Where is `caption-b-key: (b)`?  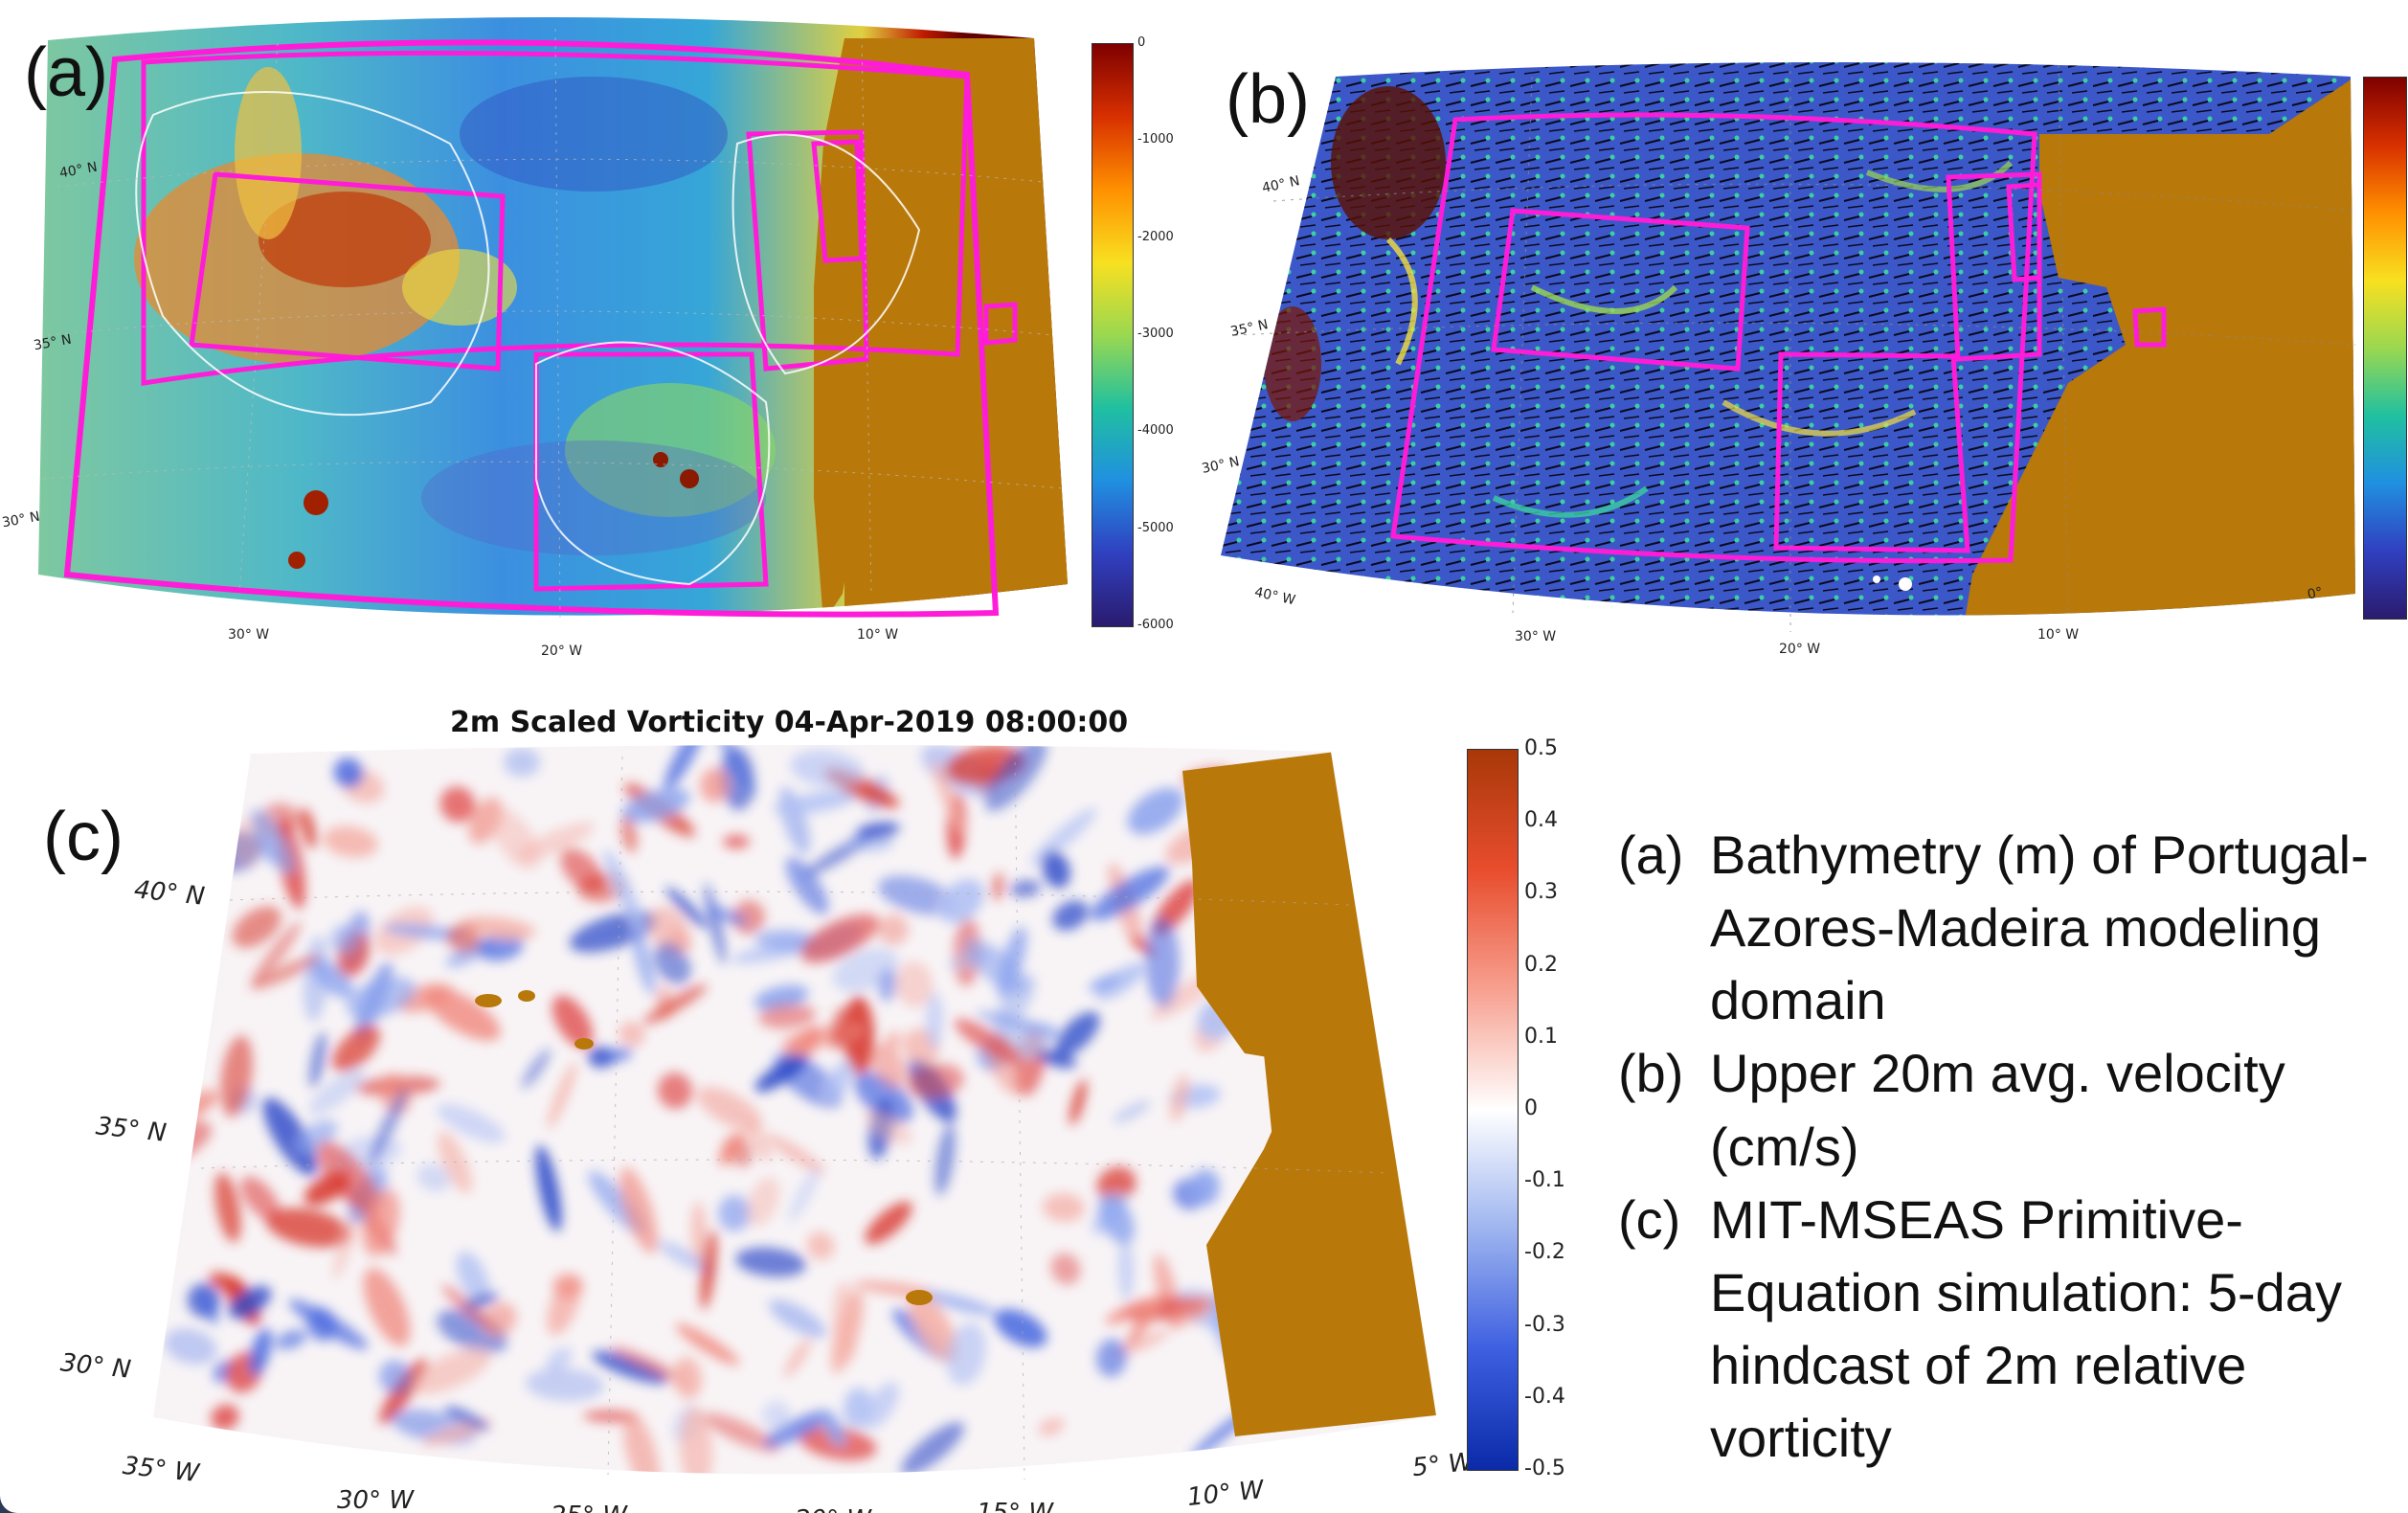
caption-b-key: (b) is located at coordinates (1651, 1073).